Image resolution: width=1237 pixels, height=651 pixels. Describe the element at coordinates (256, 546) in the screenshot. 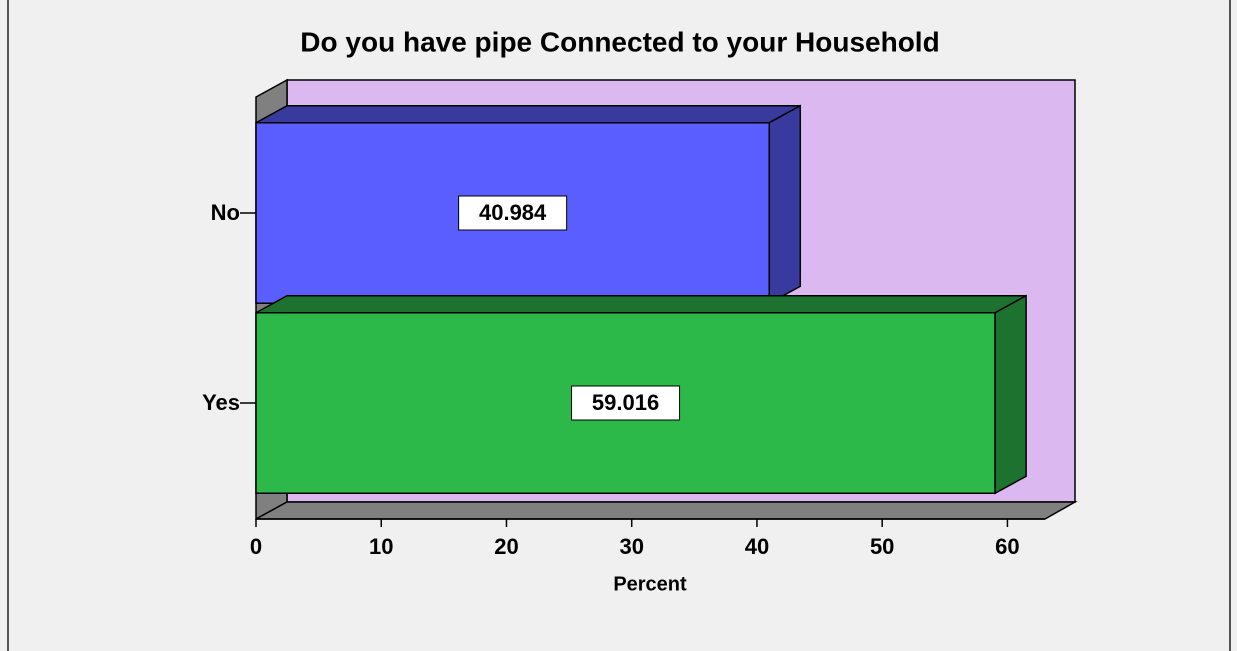

I see `x-tick-label: 0` at that location.